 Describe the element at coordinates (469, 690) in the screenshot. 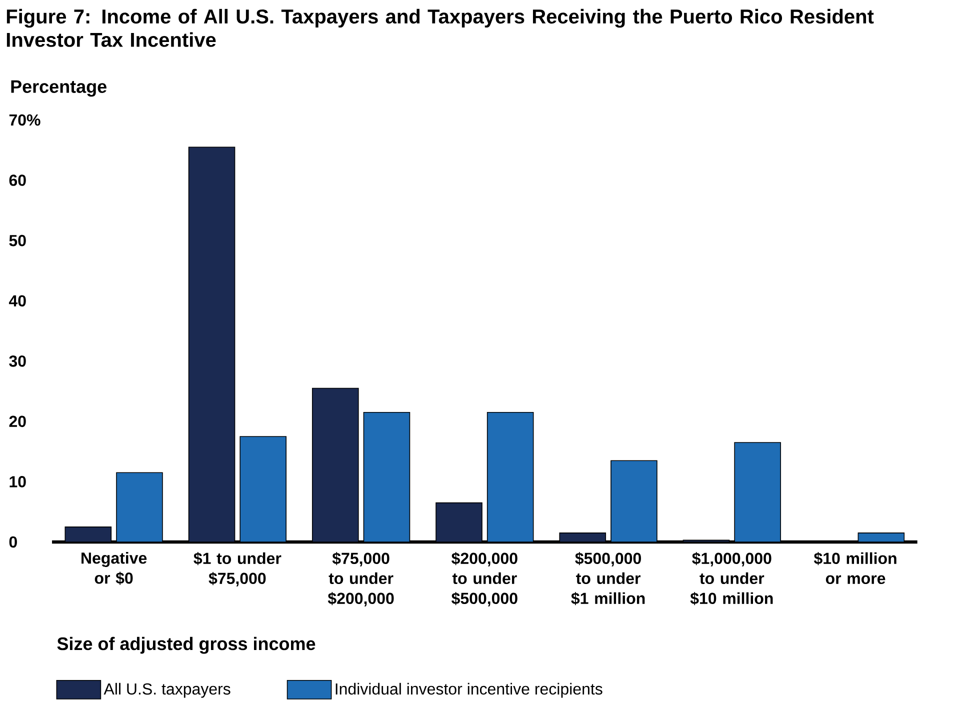

I see `legend-label: Individual investor incentive recipients` at that location.